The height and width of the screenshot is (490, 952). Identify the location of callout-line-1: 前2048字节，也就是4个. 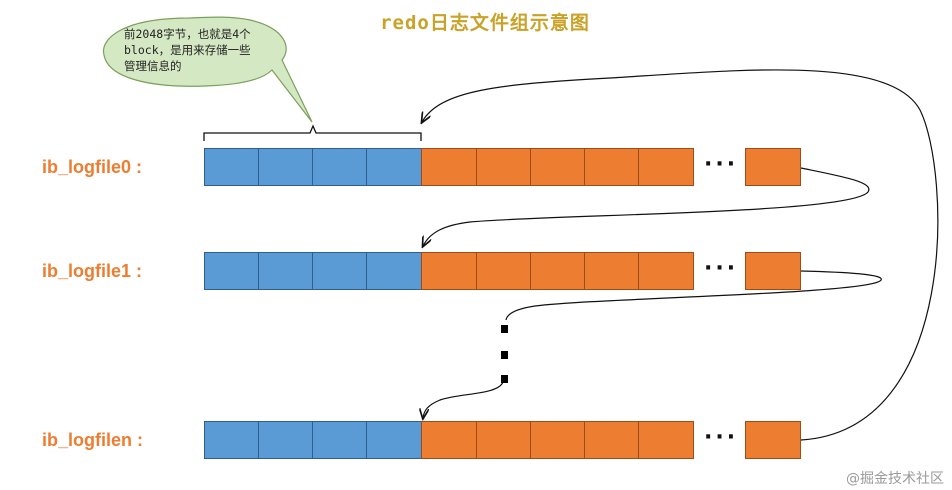
(187, 34).